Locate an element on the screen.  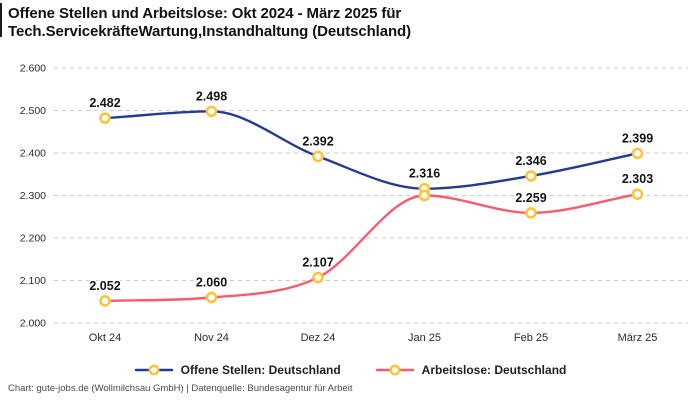
data-point-label: 2.346 is located at coordinates (530, 161).